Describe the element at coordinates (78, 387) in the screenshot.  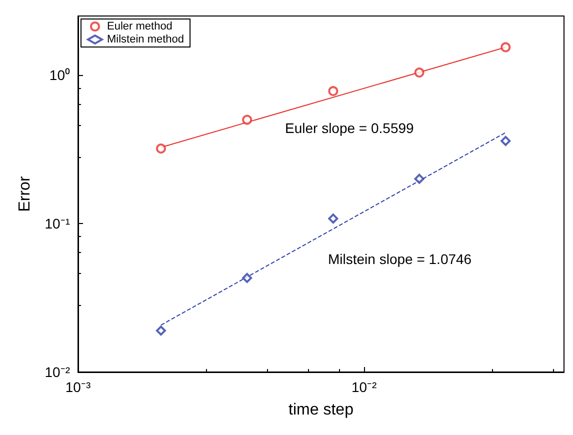
I see `x-tick-label: 10⁻³` at that location.